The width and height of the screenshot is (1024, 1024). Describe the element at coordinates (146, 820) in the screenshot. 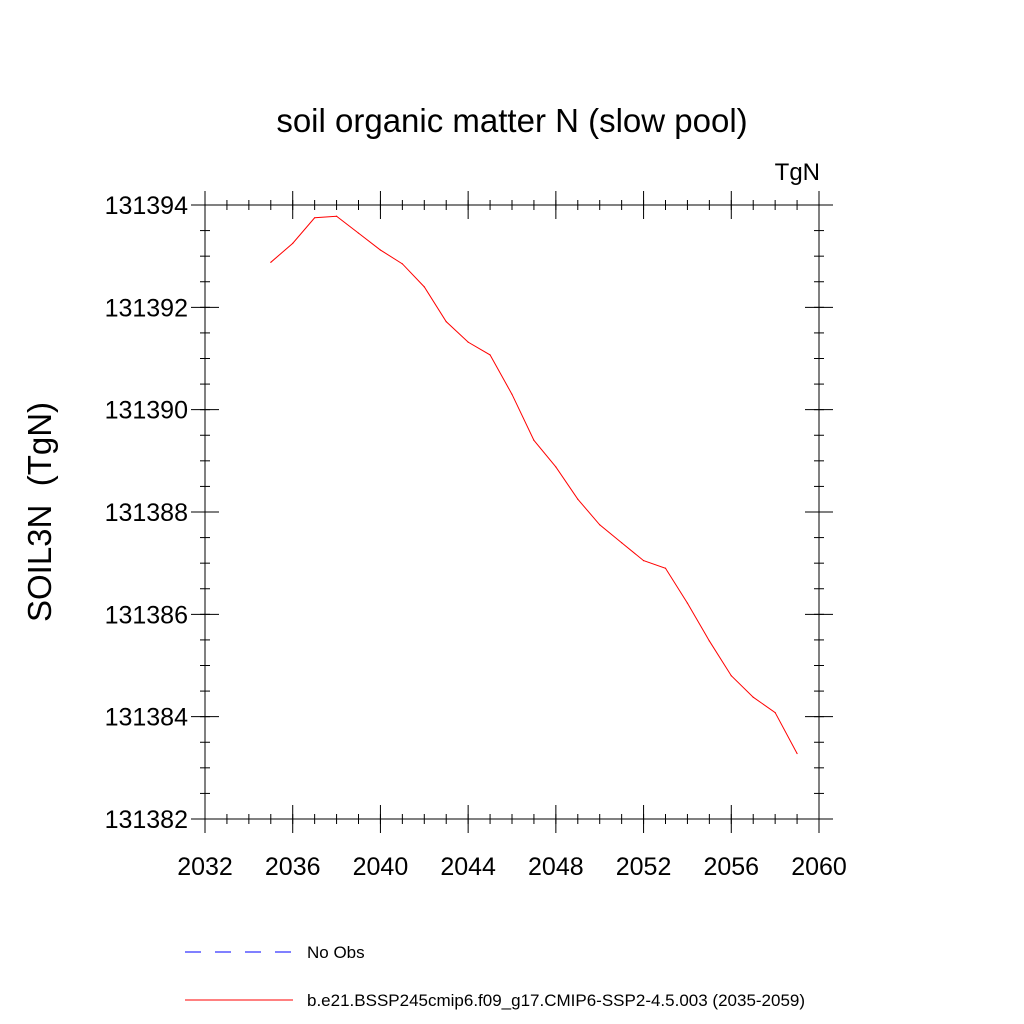

I see `y-tick-label: 131382` at that location.